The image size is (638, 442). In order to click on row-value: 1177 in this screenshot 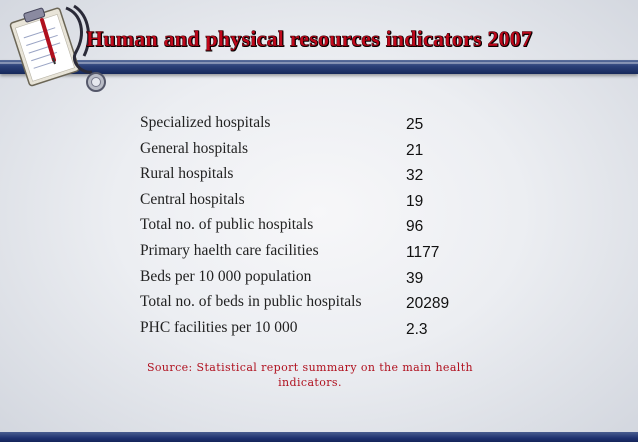, I will do `click(423, 252)`.